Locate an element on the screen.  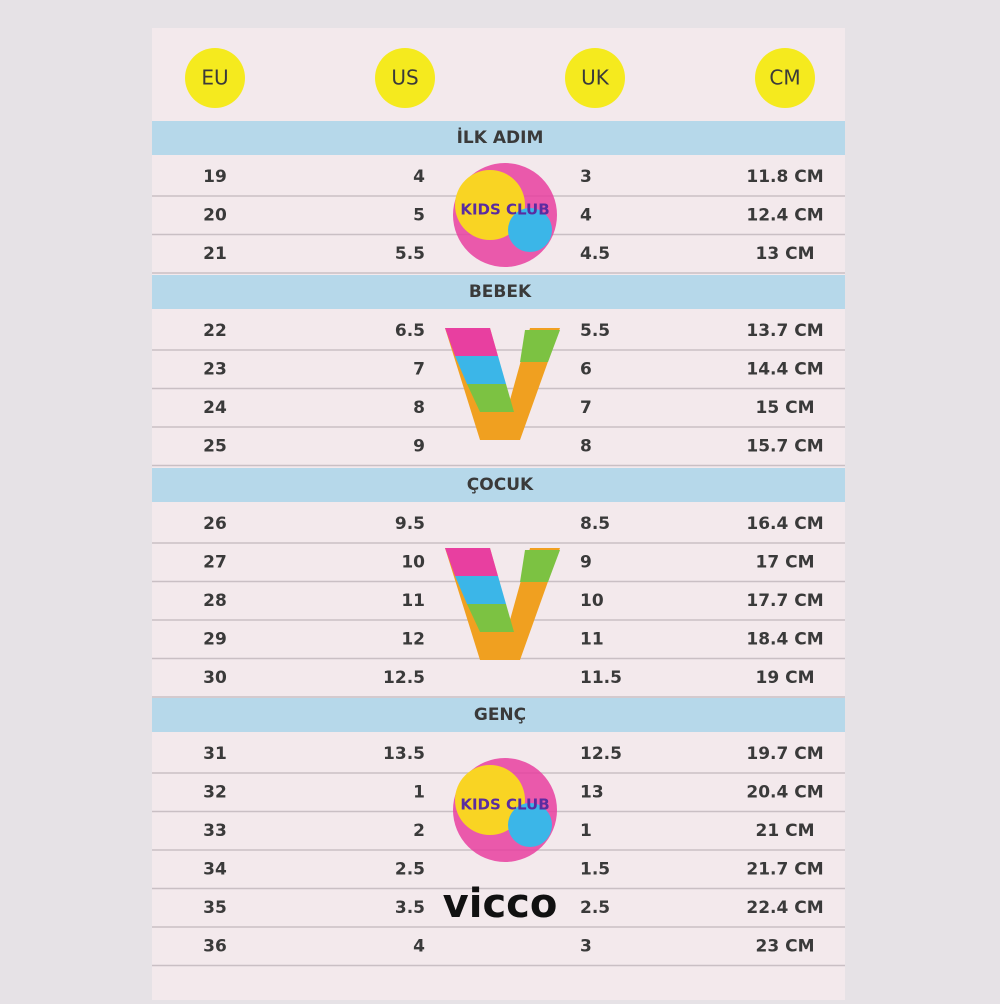
cell: 32 is located at coordinates (215, 793).